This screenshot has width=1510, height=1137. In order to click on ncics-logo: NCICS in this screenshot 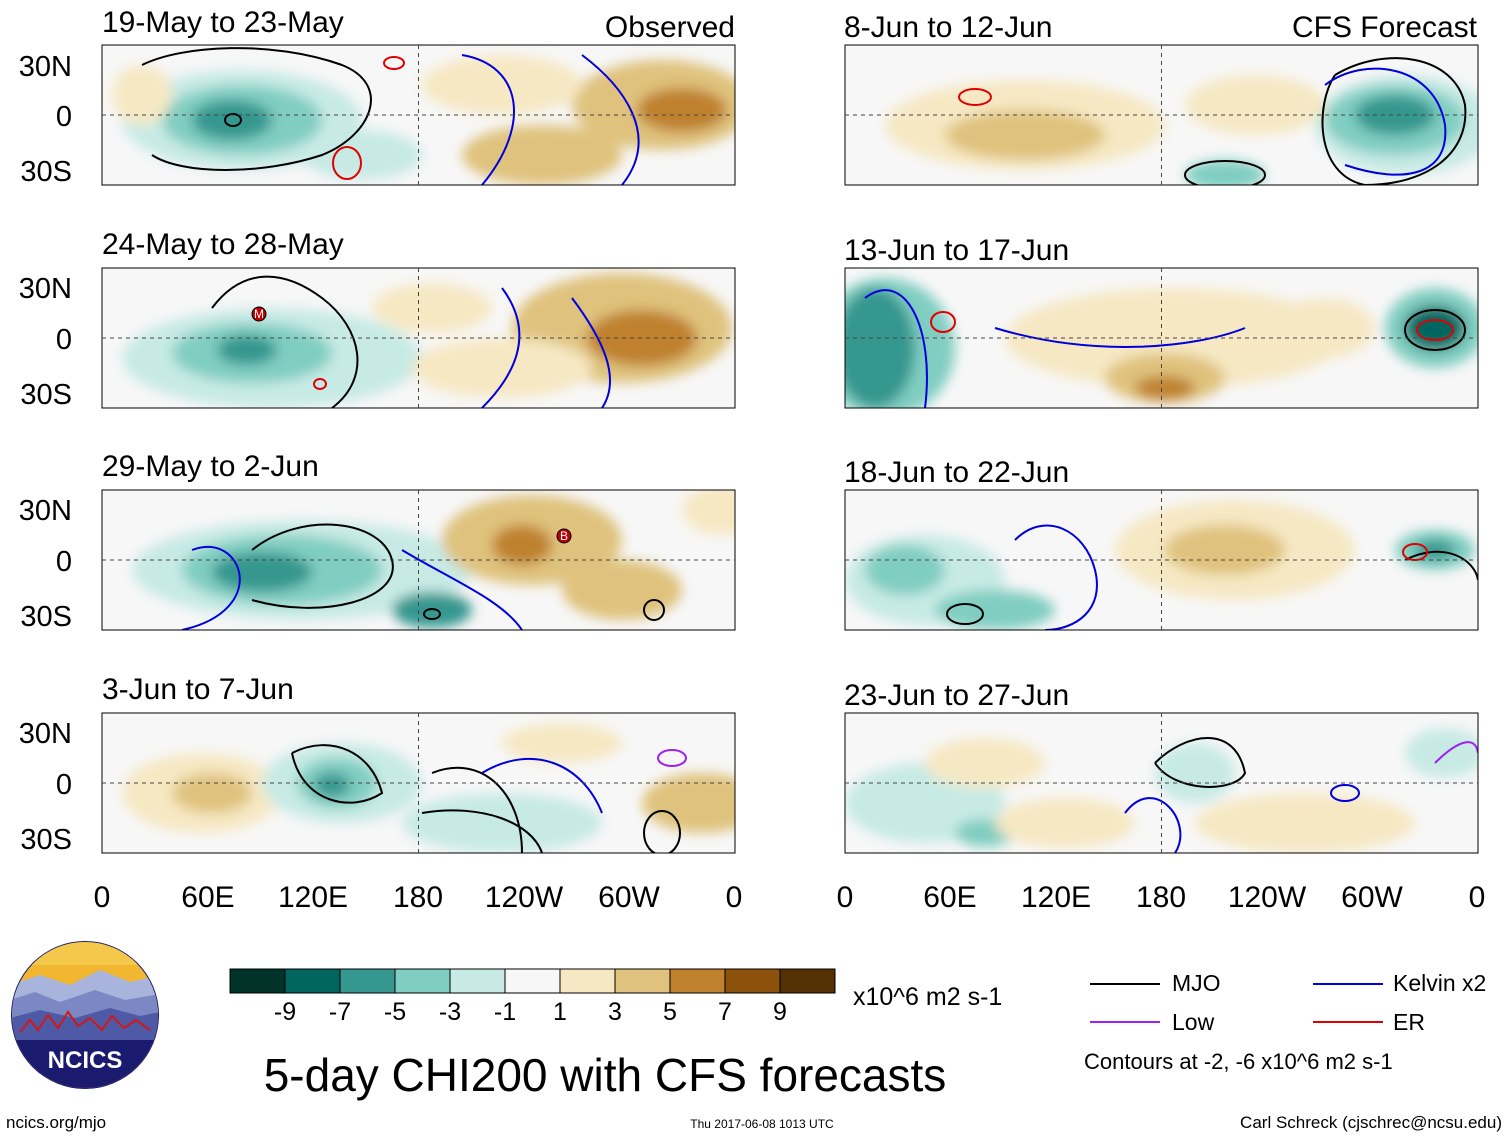, I will do `click(85, 1015)`.